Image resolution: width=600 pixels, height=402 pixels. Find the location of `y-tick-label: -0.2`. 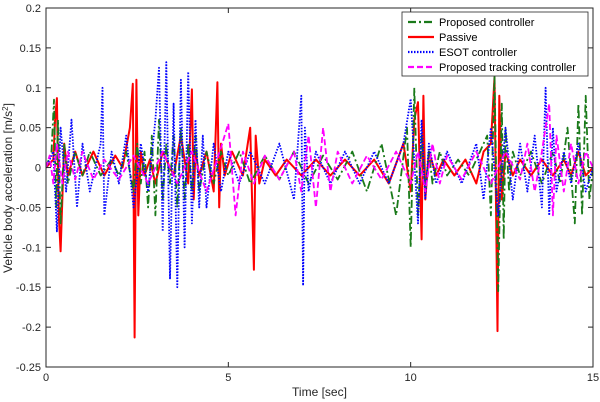

y-tick-label: -0.2 is located at coordinates (31, 328).